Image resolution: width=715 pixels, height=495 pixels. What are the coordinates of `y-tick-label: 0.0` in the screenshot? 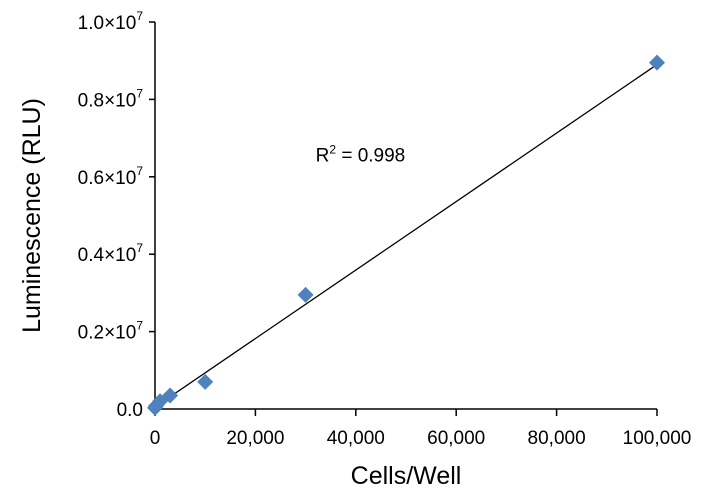 It's located at (130, 410).